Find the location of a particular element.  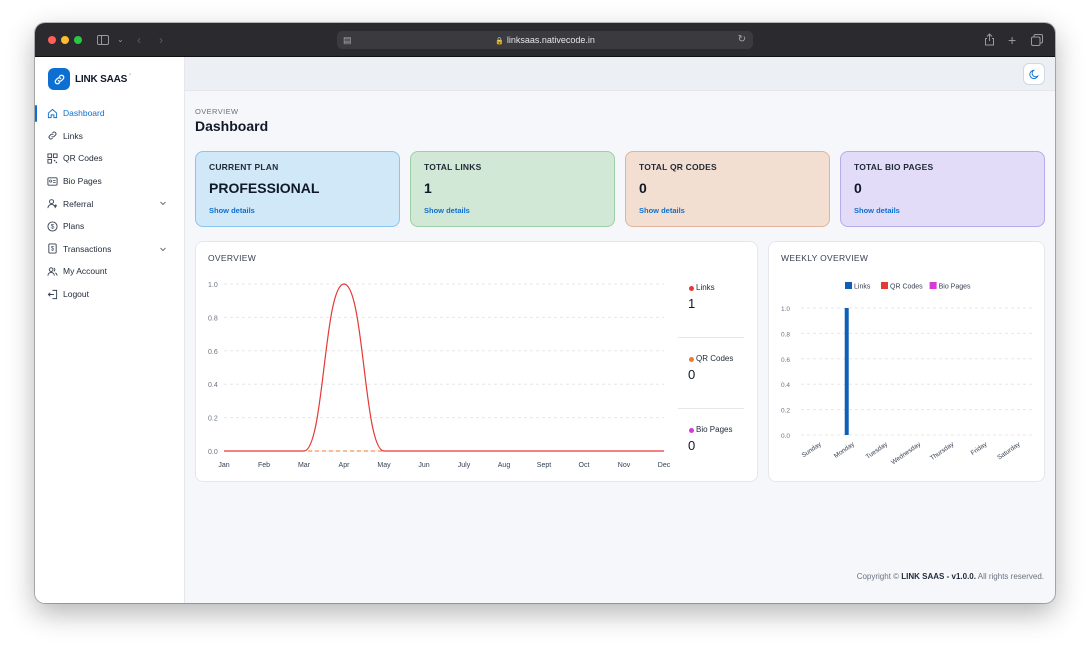

stat-label: CURRENT PLAN is located at coordinates (244, 167).